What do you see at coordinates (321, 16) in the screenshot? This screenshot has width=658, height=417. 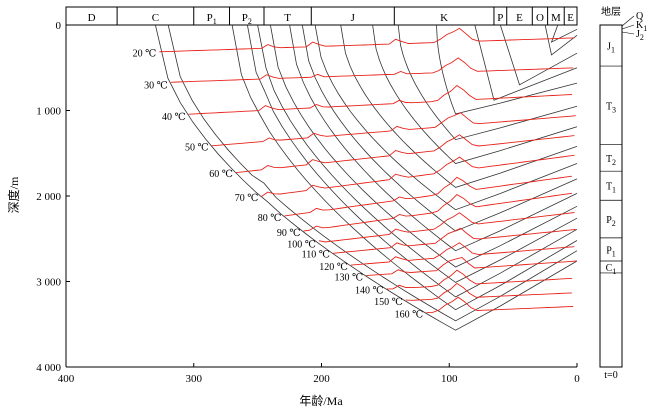 I see `period-header: D C P1 P2 T J K P E O M E` at bounding box center [321, 16].